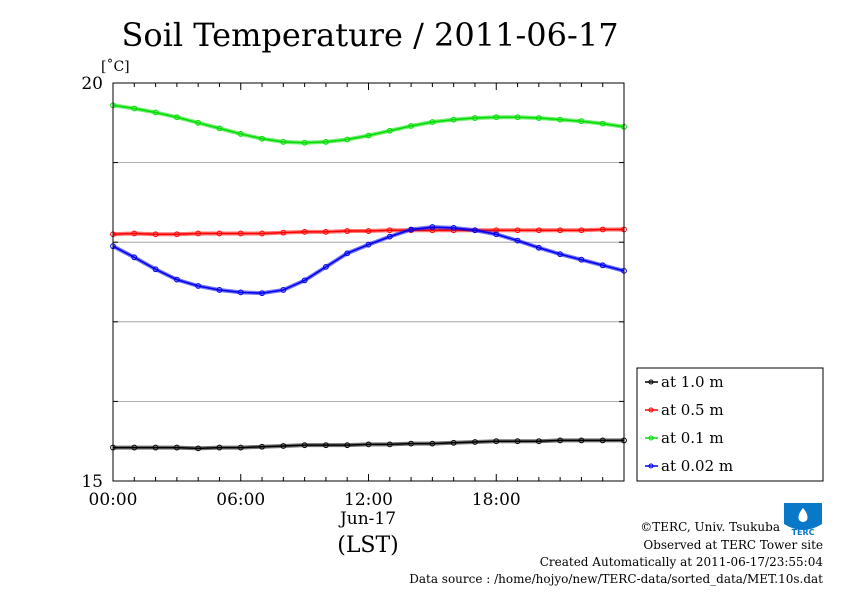 Image resolution: width=842 pixels, height=595 pixels. What do you see at coordinates (367, 519) in the screenshot?
I see `x-axis-date-label: Jun-17` at bounding box center [367, 519].